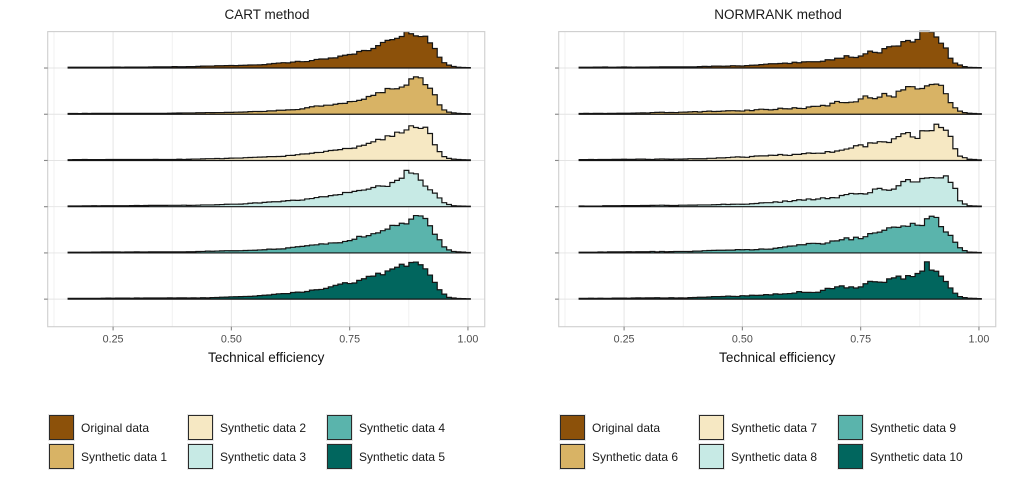 The image size is (1022, 489). I want to click on legend-item: Synthetic data 2, so click(255, 427).